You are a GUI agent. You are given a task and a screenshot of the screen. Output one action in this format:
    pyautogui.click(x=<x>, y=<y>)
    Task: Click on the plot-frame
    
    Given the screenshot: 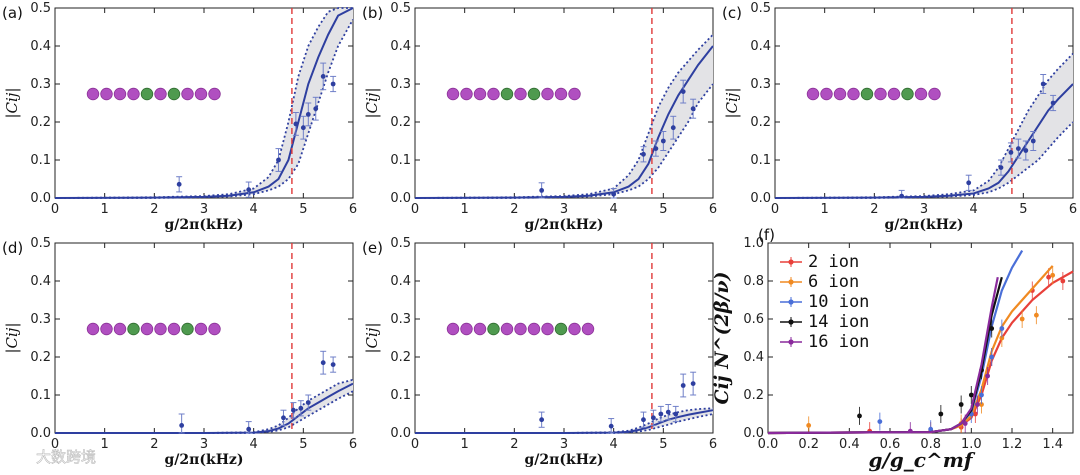 What is the action you would take?
    pyautogui.click(x=924, y=103)
    